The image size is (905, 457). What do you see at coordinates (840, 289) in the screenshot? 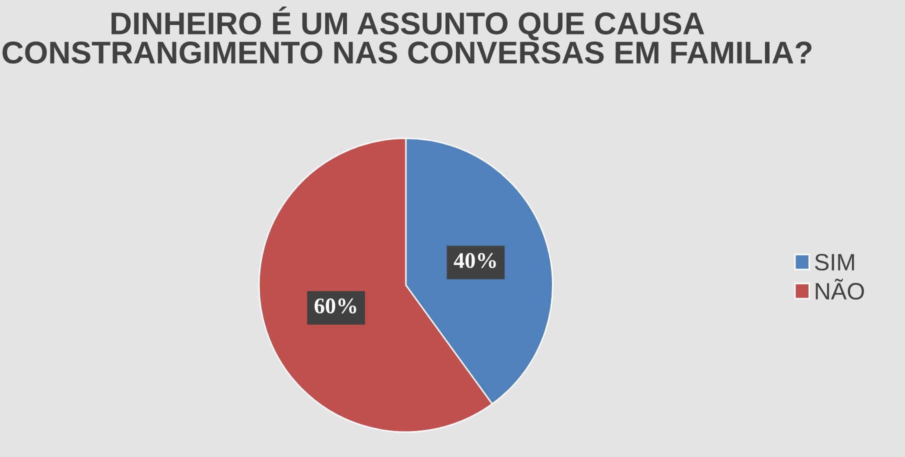
I see `legend-label: NÃO` at bounding box center [840, 289].